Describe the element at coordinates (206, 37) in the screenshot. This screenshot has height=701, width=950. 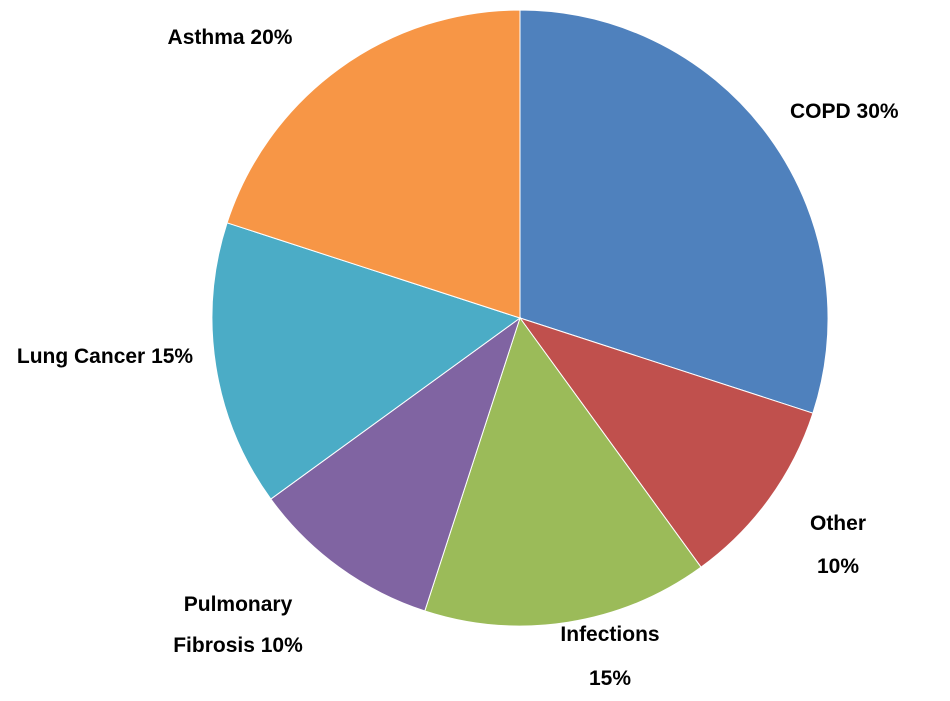
I see `category-label: Asthma` at that location.